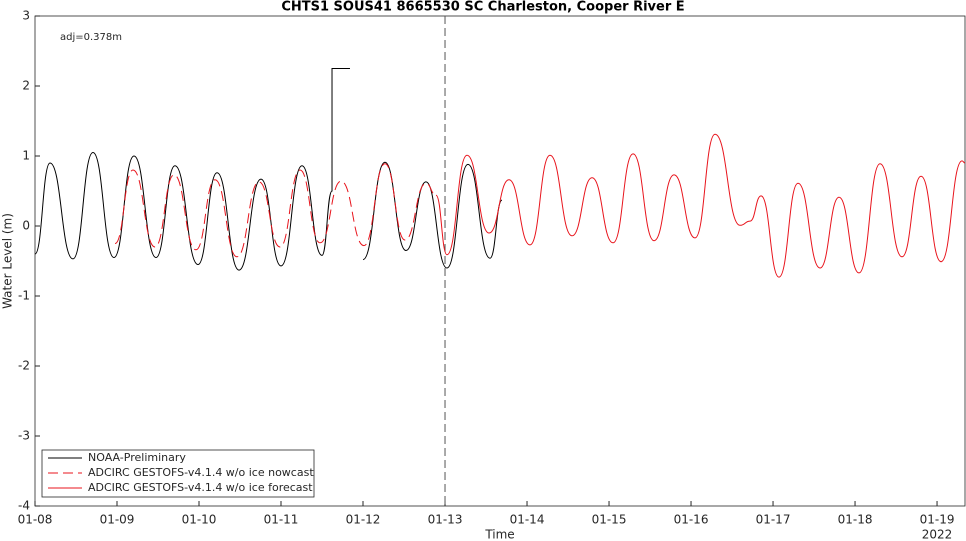 The image size is (966, 541). Describe the element at coordinates (199, 520) in the screenshot. I see `x-tick-label: 01-10` at that location.